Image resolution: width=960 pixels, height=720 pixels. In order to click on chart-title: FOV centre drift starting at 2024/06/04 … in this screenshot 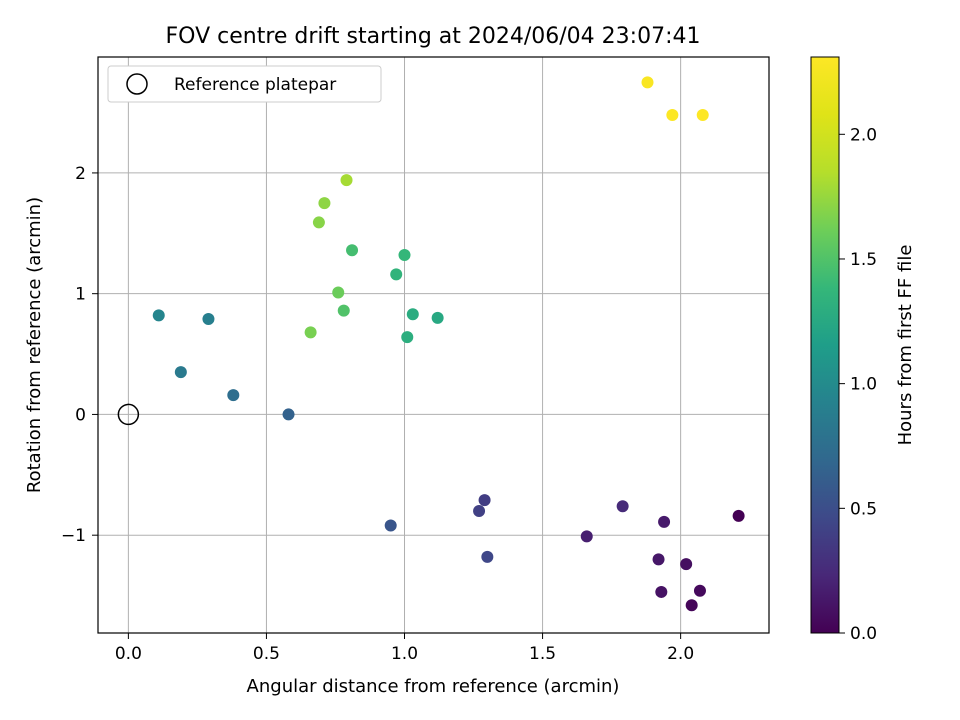, I will do `click(433, 36)`.